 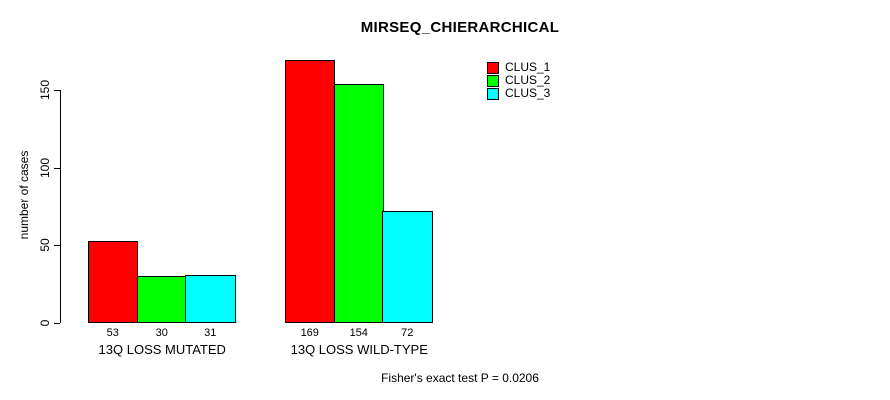 What do you see at coordinates (112, 333) in the screenshot?
I see `bar-value-label: 53` at bounding box center [112, 333].